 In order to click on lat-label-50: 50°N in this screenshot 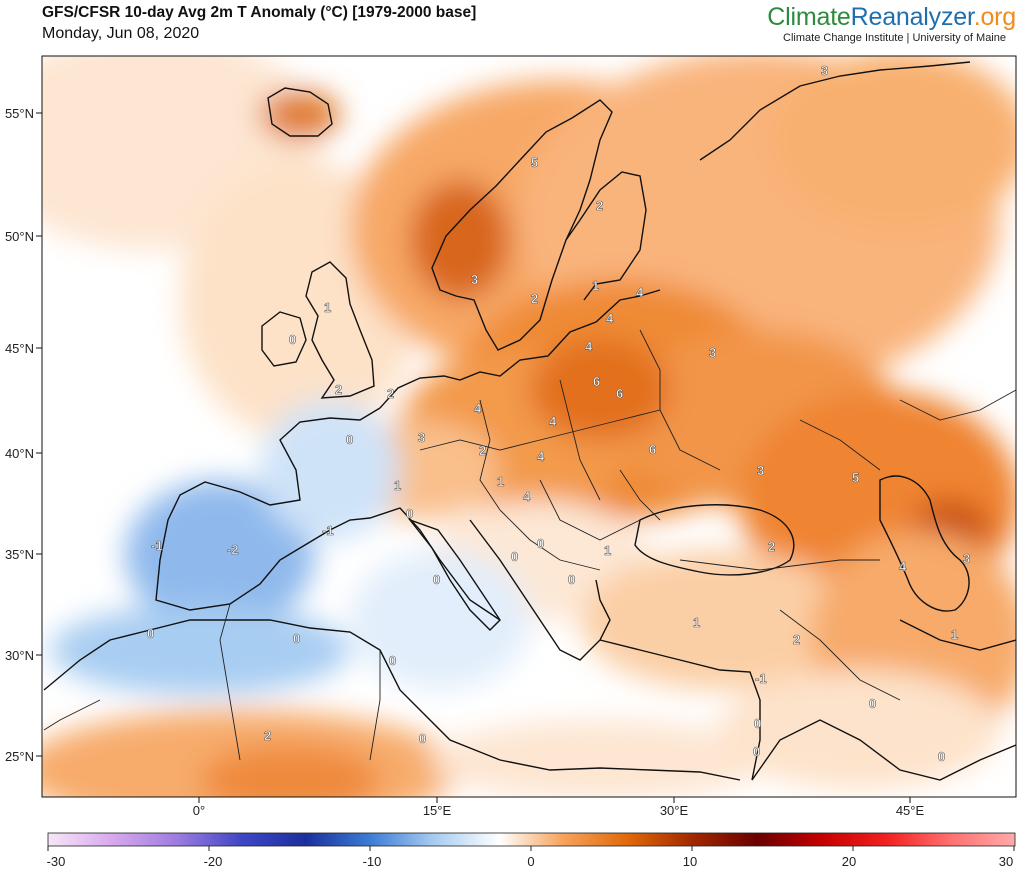, I will do `click(19, 236)`.